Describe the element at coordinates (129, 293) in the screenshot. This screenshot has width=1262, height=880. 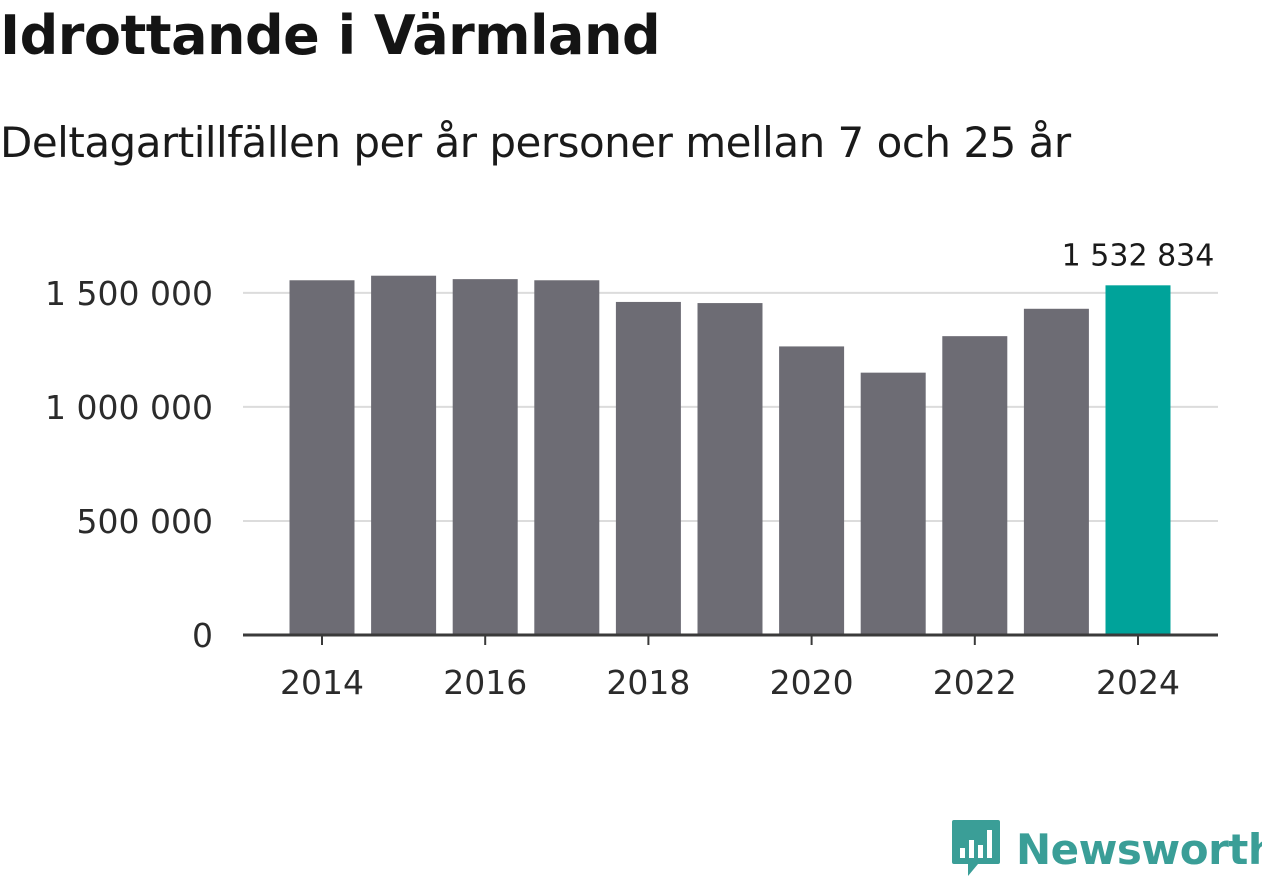
I see `y-tick-label: 1 500 000` at that location.